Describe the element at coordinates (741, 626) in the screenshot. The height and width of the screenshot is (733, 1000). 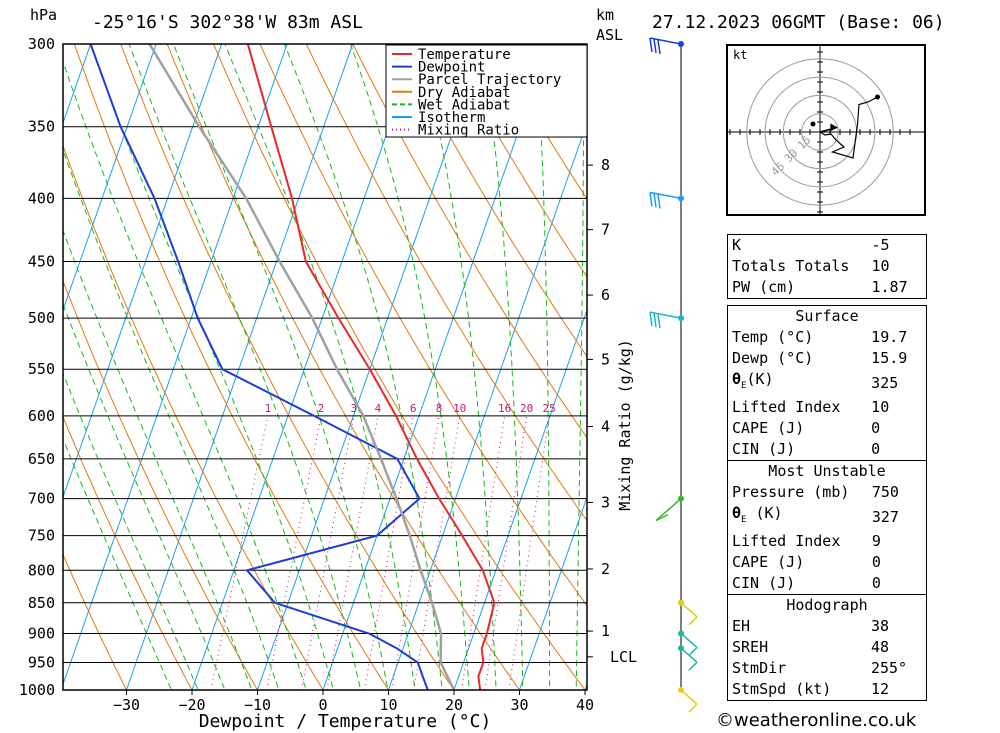
I see `index-label: EH` at that location.